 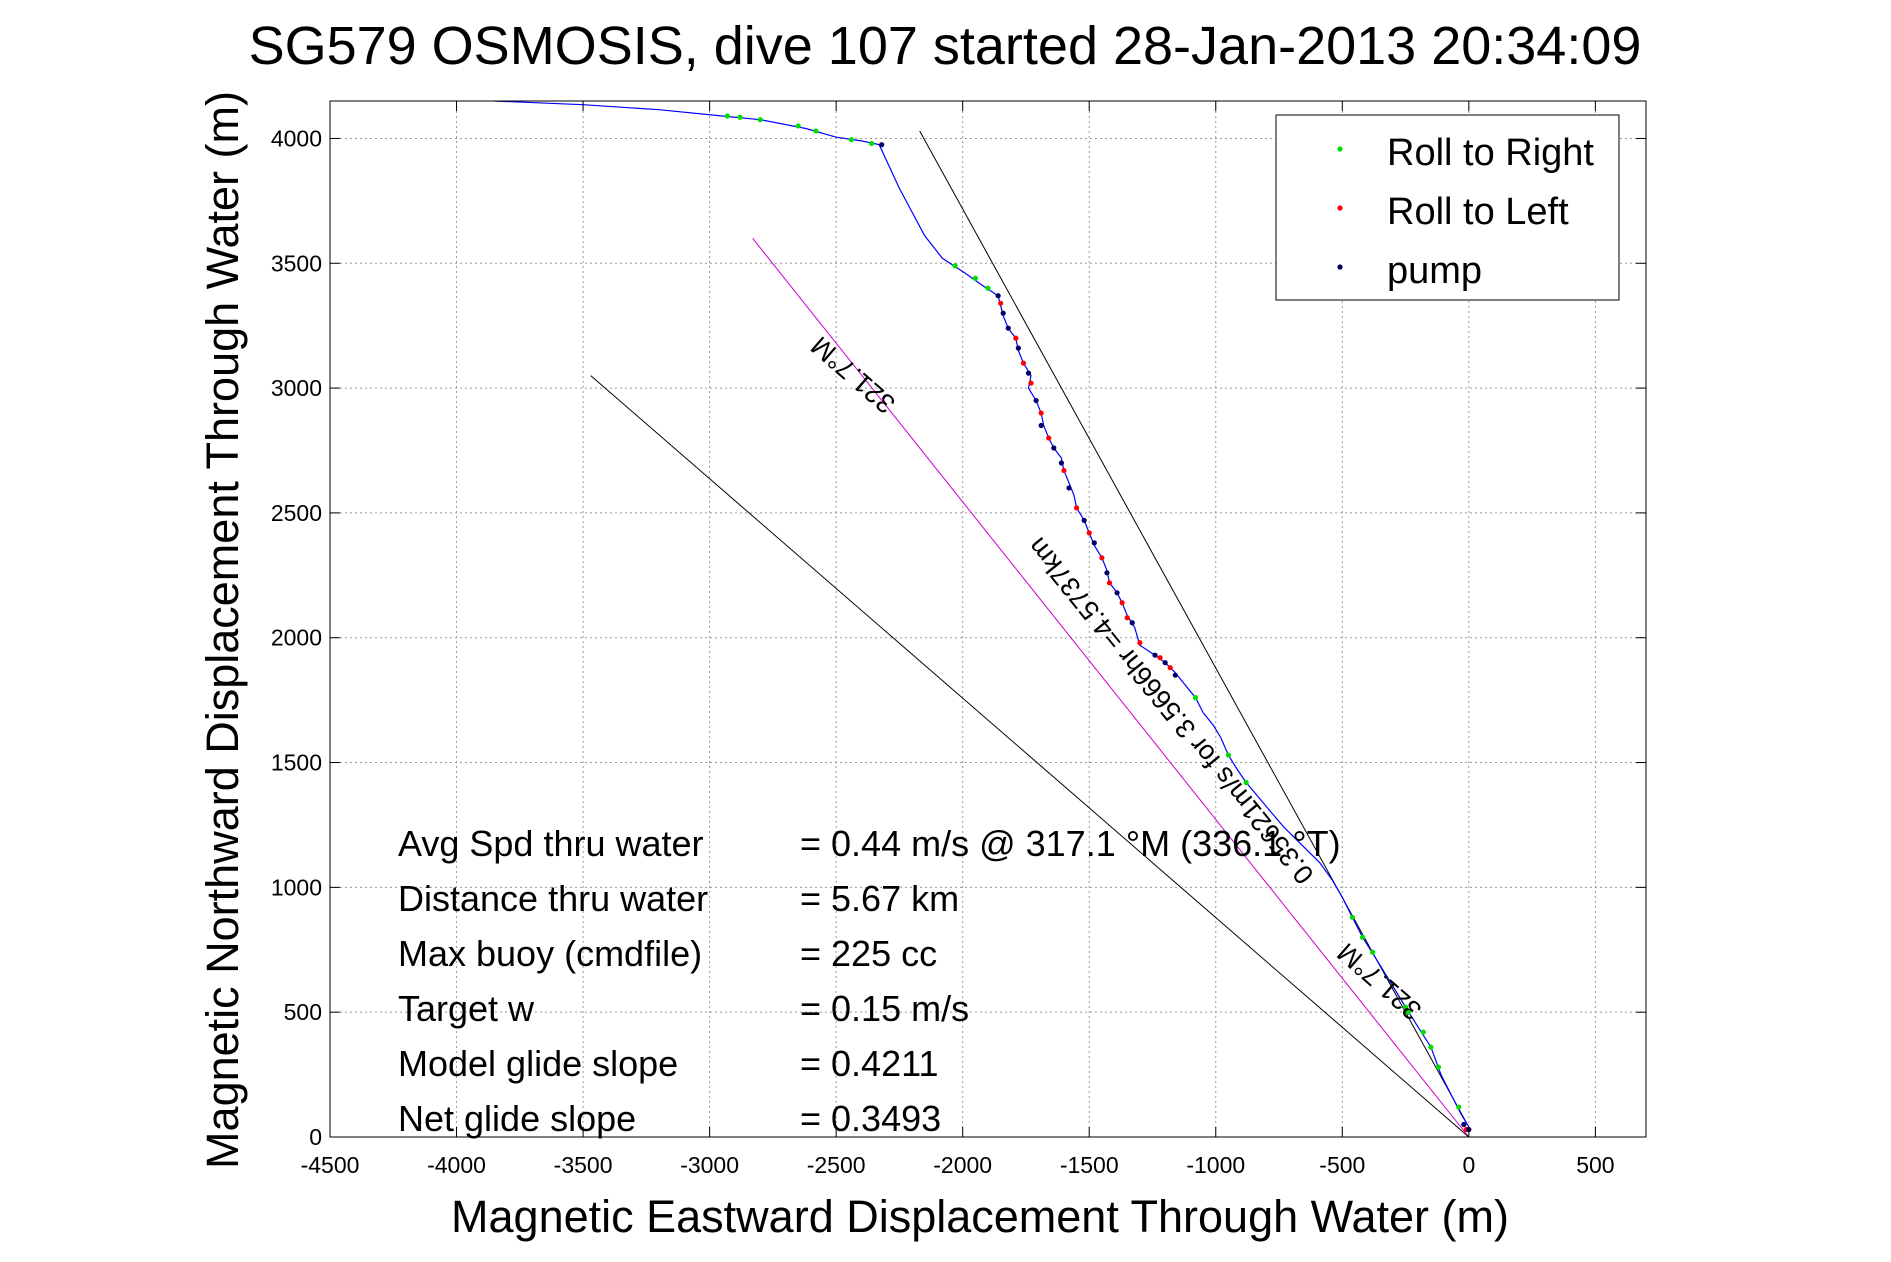 What do you see at coordinates (466, 1008) in the screenshot?
I see `stat-label: Target w` at bounding box center [466, 1008].